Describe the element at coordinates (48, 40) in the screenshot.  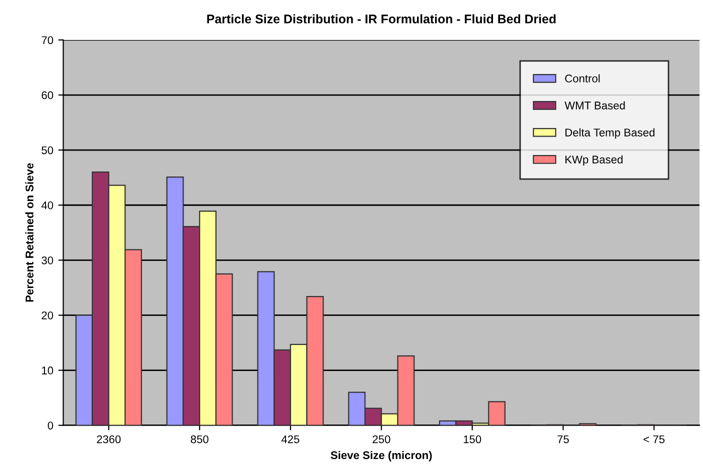
I see `y-tick-label: 70` at that location.